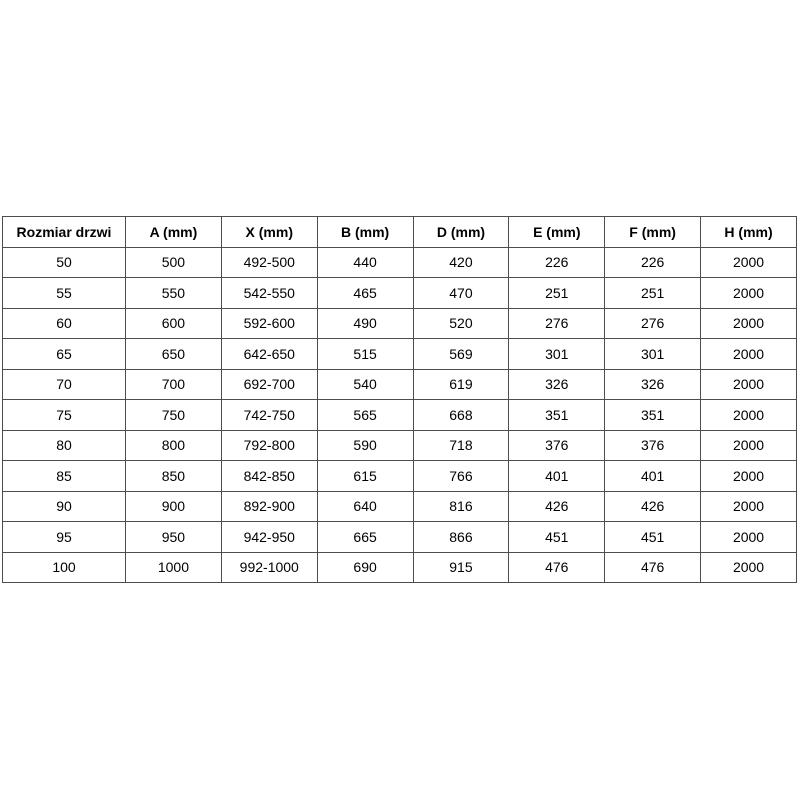 The image size is (800, 800). What do you see at coordinates (173, 476) in the screenshot?
I see `table-cell: 850` at bounding box center [173, 476].